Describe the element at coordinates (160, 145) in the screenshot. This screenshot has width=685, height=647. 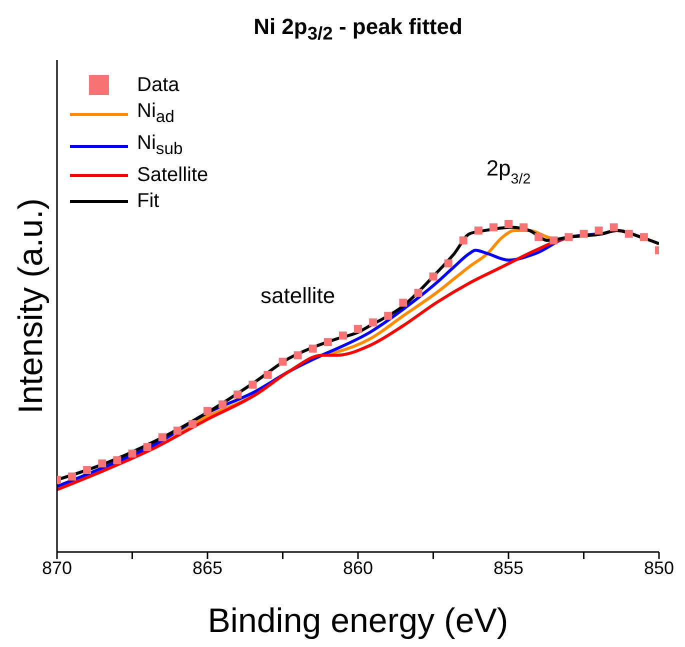
I see `legend-label: Ni$_{sub}$` at that location.